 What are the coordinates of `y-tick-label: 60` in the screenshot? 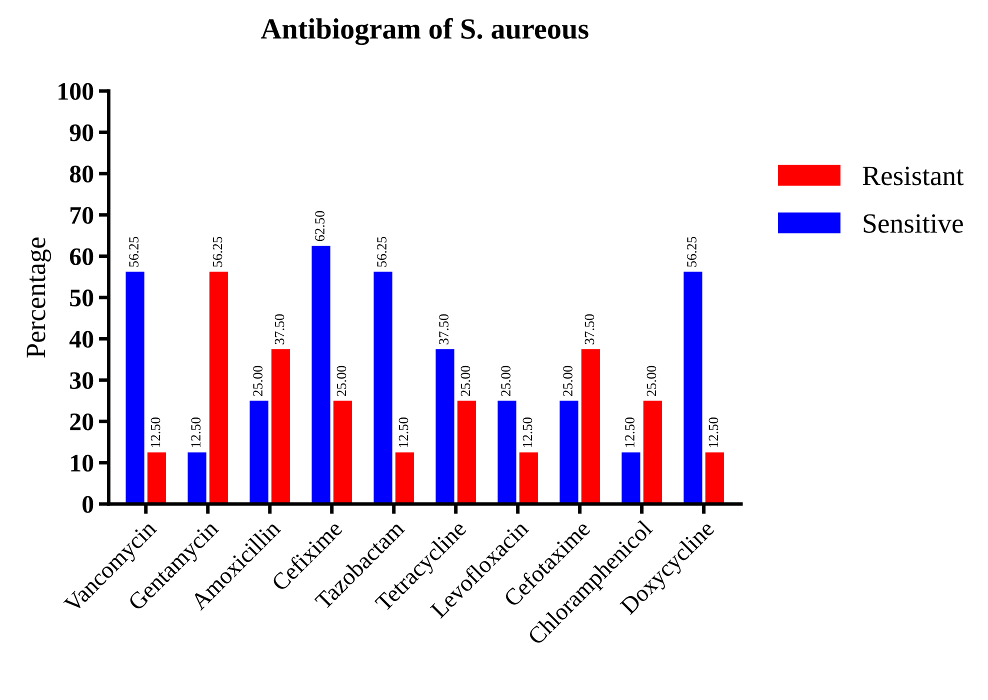 It's located at (82, 257).